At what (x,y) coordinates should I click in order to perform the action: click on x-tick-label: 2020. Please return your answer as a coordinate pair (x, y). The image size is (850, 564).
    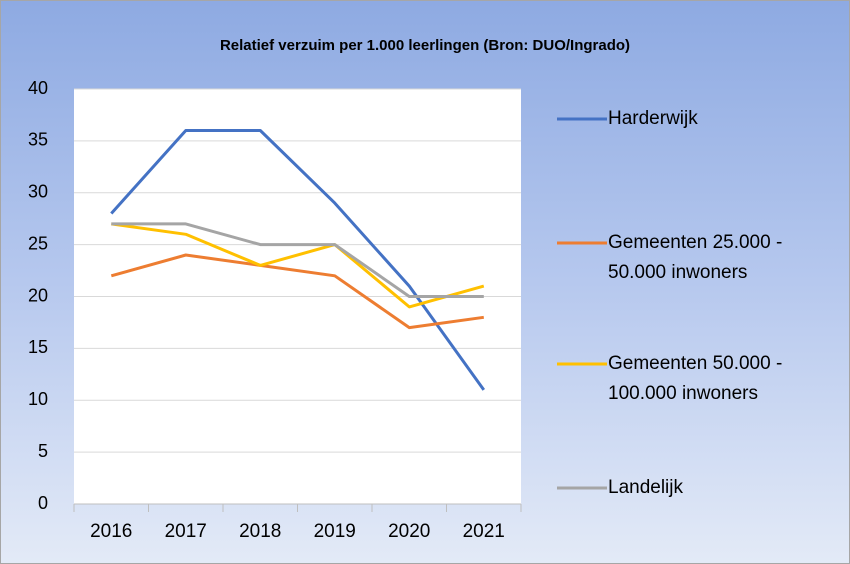
    Looking at the image, I should click on (409, 531).